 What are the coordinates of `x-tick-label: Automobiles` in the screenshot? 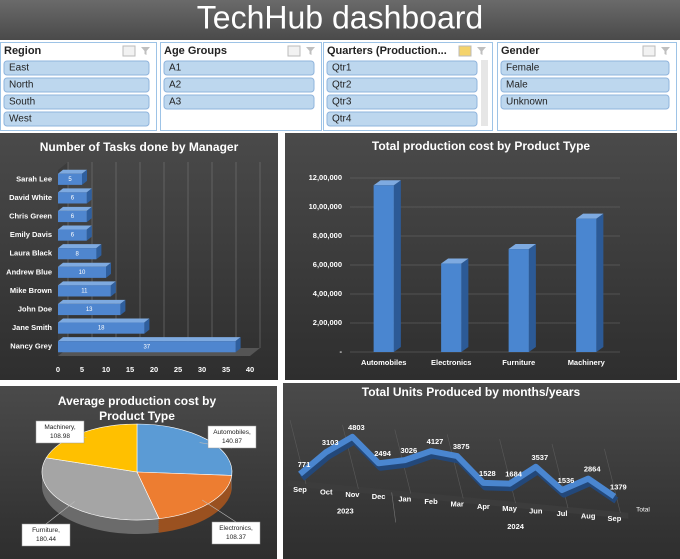 It's located at (383, 362).